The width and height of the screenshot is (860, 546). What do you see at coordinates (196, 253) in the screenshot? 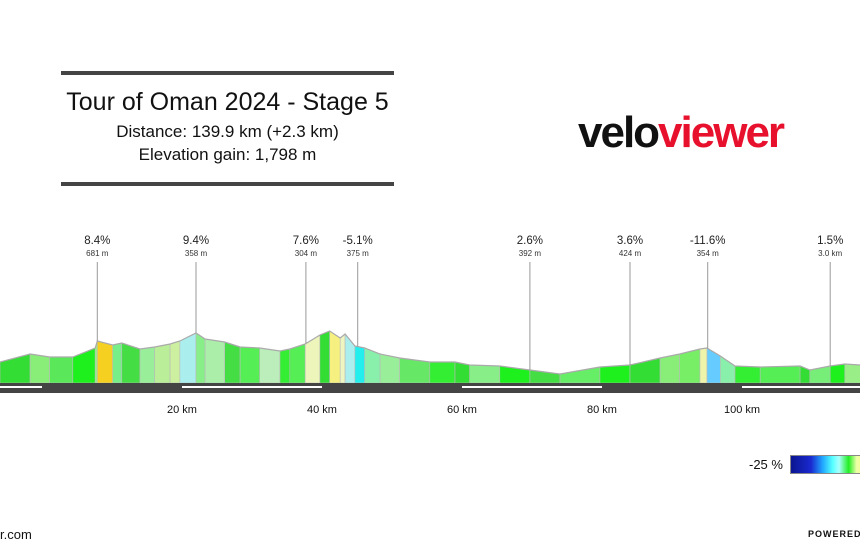
I see `marker-length: 358 m` at bounding box center [196, 253].